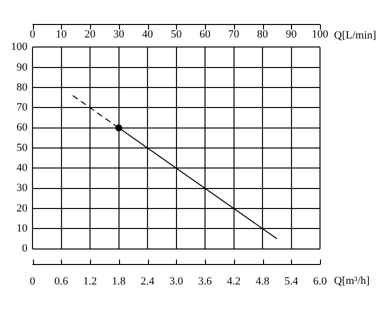 The image size is (392, 328). I want to click on x2-tick-label: 100, so click(320, 34).